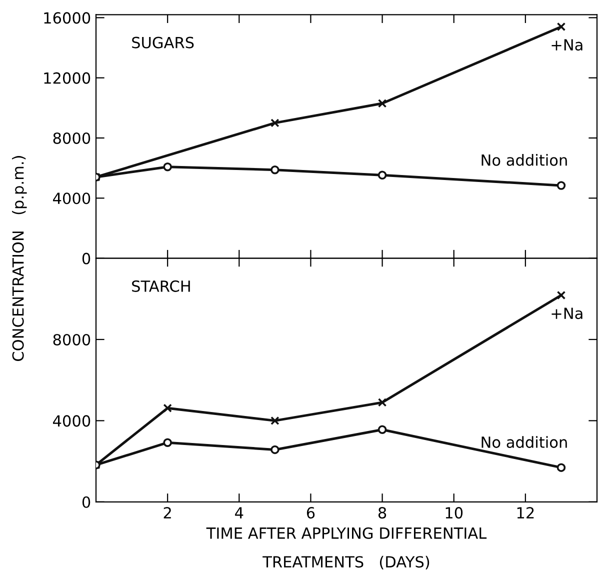 This screenshot has width=600, height=587. Describe the element at coordinates (239, 512) in the screenshot. I see `x-tick-label: 4` at that location.